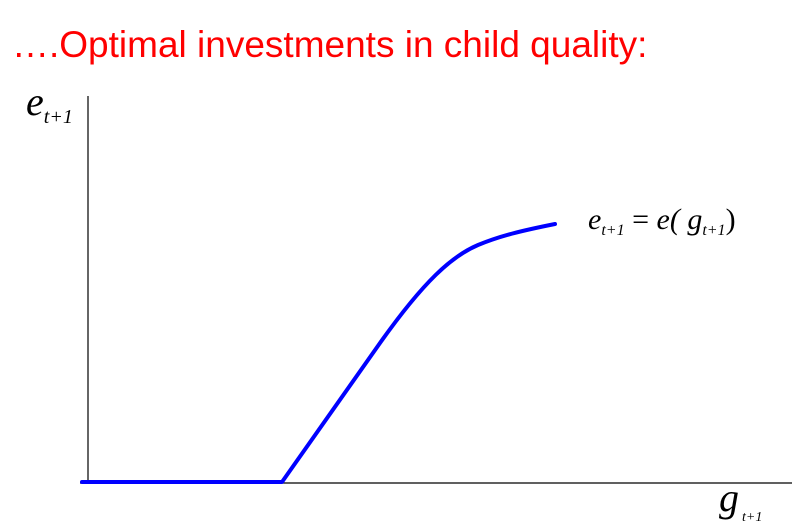  What do you see at coordinates (640, 219) in the screenshot?
I see `curve-label-equals: =` at bounding box center [640, 219].